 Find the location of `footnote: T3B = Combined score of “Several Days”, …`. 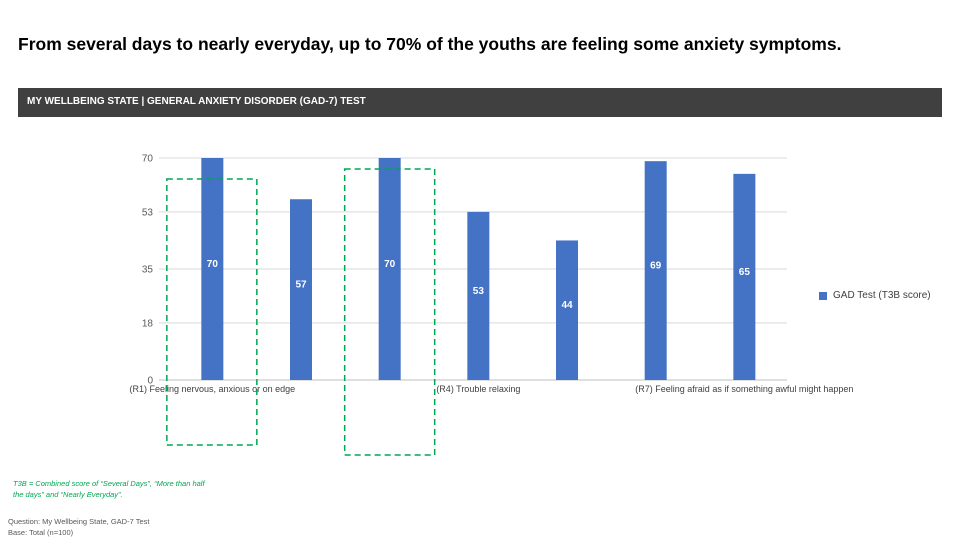

footnote: T3B = Combined score of “Several Days”, … is located at coordinates (109, 489).